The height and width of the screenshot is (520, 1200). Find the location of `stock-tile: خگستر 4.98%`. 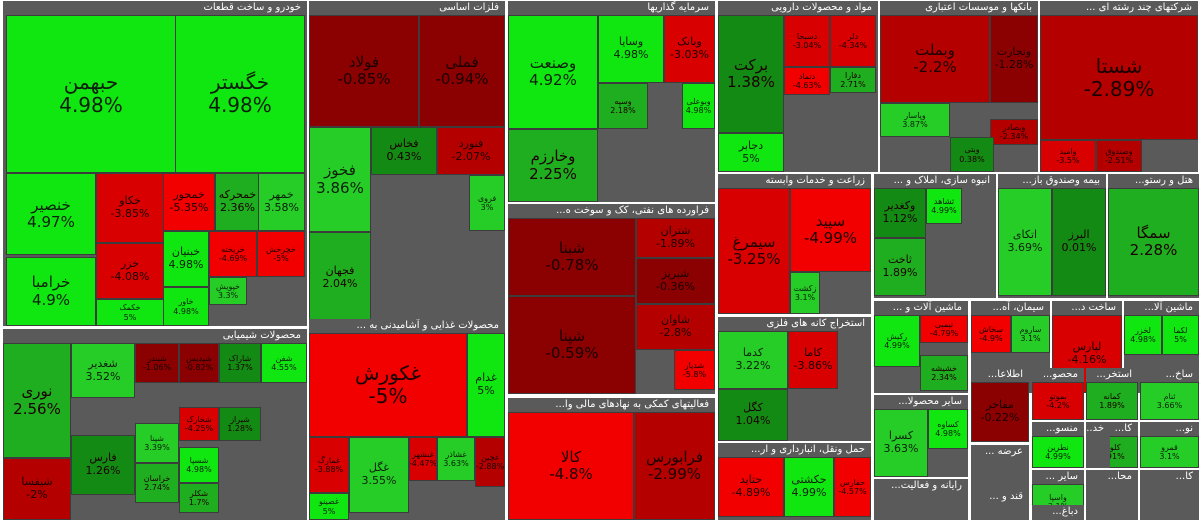

stock-tile: خگستر 4.98% is located at coordinates (240, 94).